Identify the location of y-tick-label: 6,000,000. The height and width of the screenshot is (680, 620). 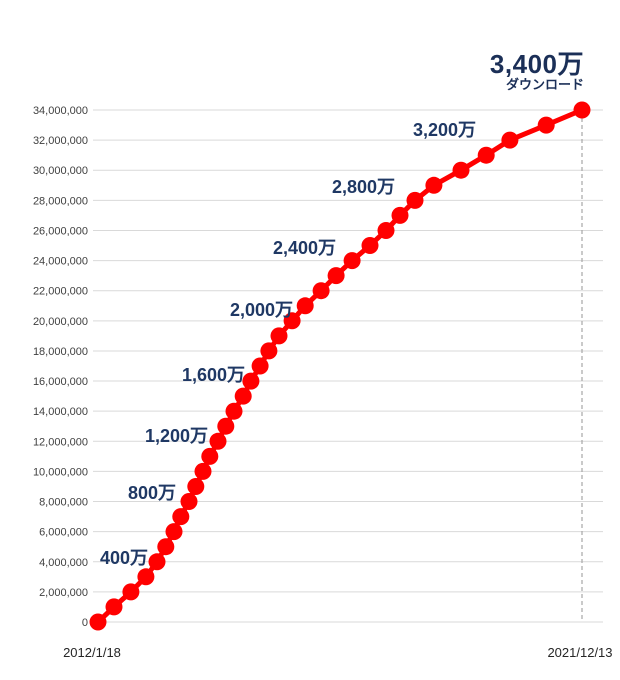
(63, 533).